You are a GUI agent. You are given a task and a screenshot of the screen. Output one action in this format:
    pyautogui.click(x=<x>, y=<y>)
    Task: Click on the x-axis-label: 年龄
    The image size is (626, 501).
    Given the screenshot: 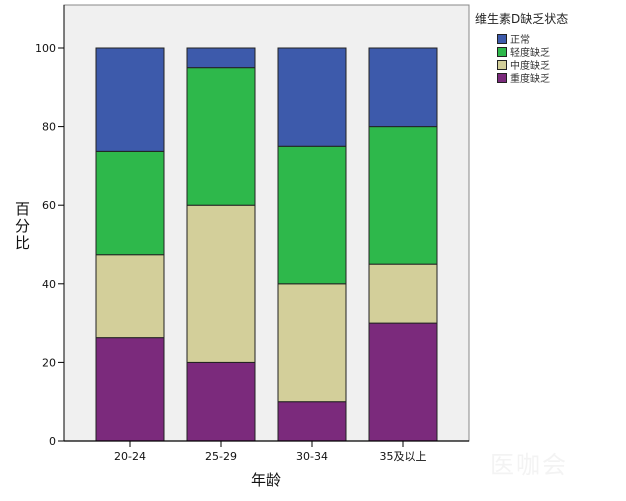 What is the action you would take?
    pyautogui.click(x=266, y=480)
    